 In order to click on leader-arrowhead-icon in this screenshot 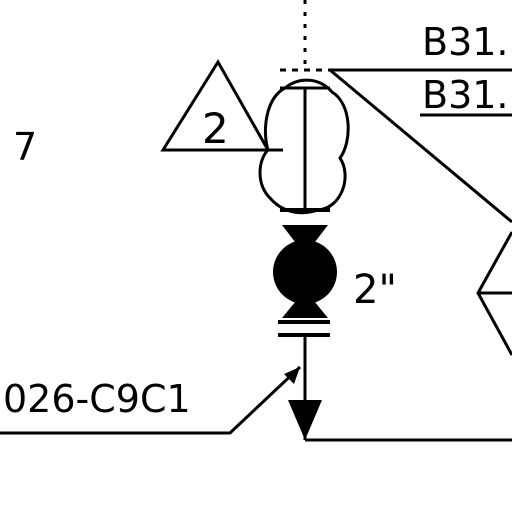, I will do `click(292, 375)`.